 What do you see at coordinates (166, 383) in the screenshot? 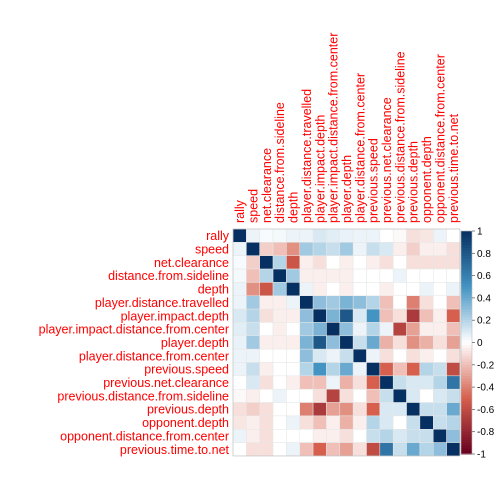
I see `row-label: previous.net.clearance` at bounding box center [166, 383].